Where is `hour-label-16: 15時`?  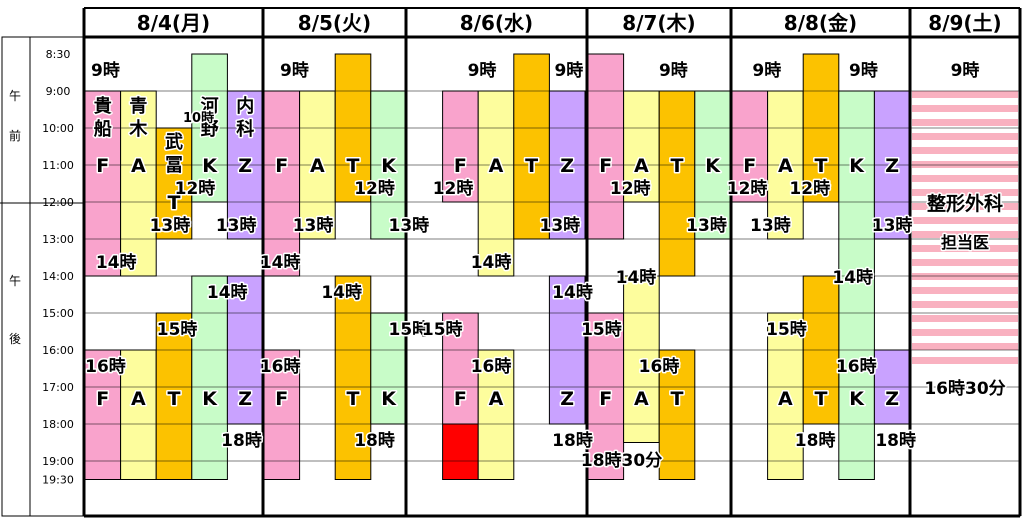 hour-label-16: 15時 is located at coordinates (409, 329).